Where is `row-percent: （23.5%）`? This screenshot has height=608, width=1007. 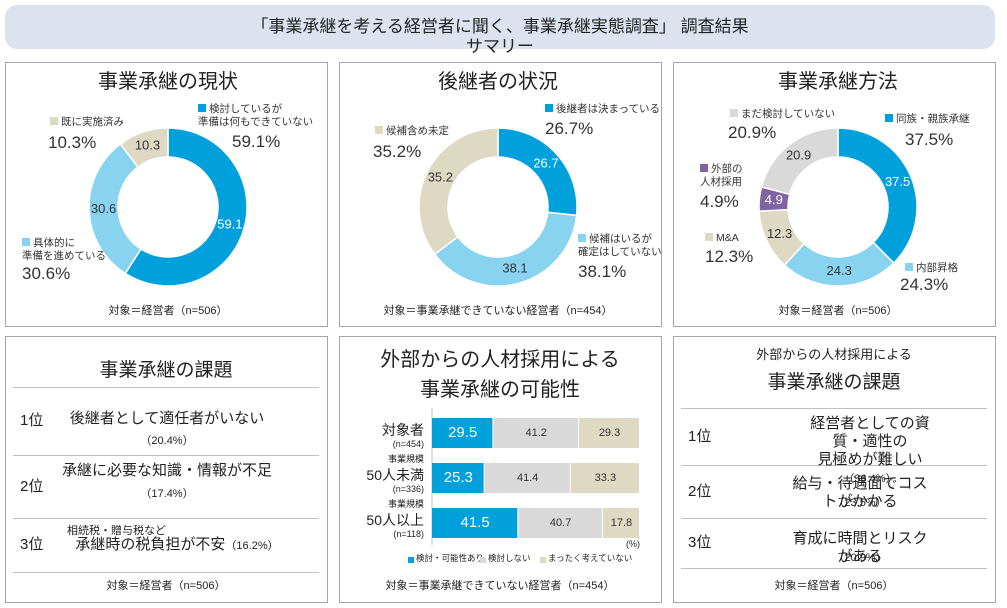
row-percent: （23.5%） is located at coordinates (860, 503).